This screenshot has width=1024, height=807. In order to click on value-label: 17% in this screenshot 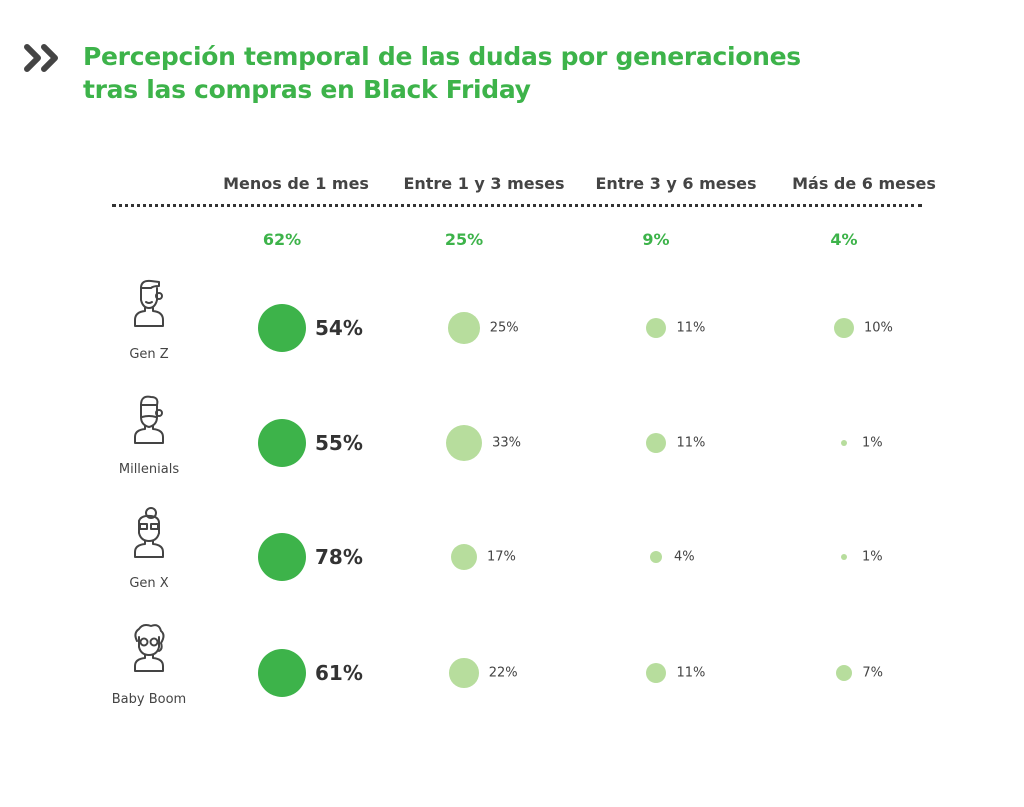, I will do `click(501, 557)`.